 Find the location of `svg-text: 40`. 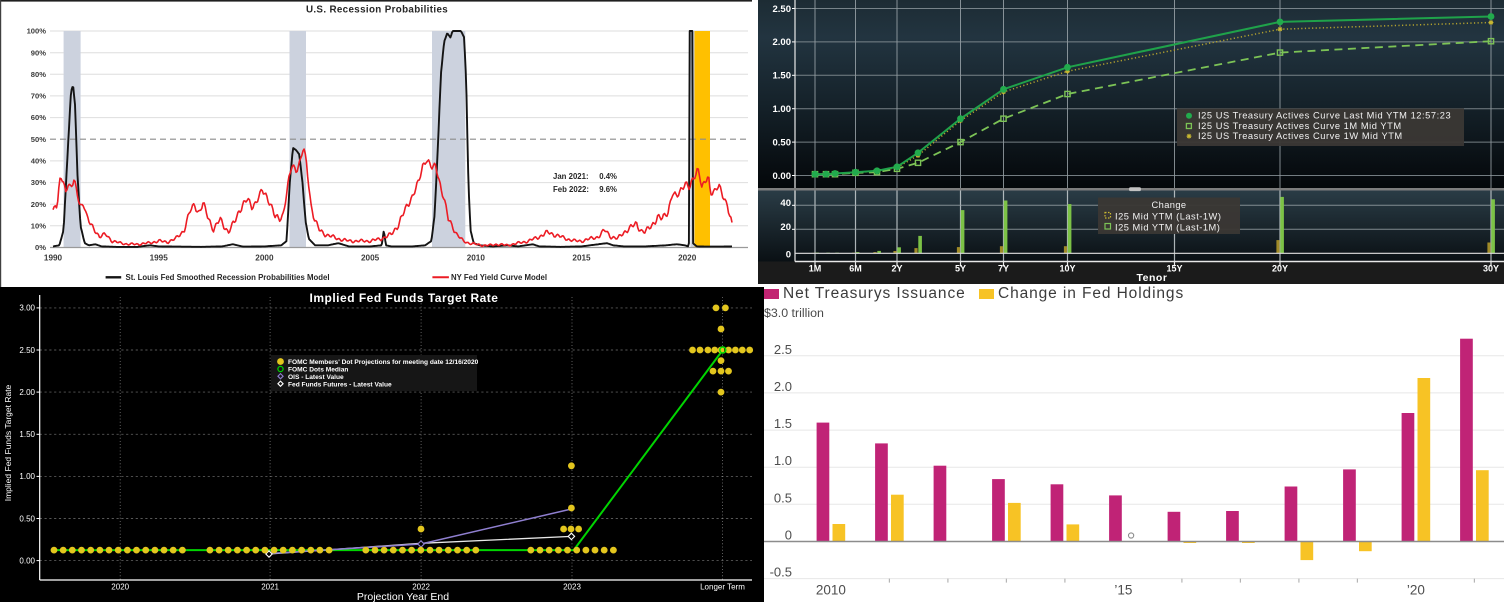

svg-text: 40 is located at coordinates (785, 203).